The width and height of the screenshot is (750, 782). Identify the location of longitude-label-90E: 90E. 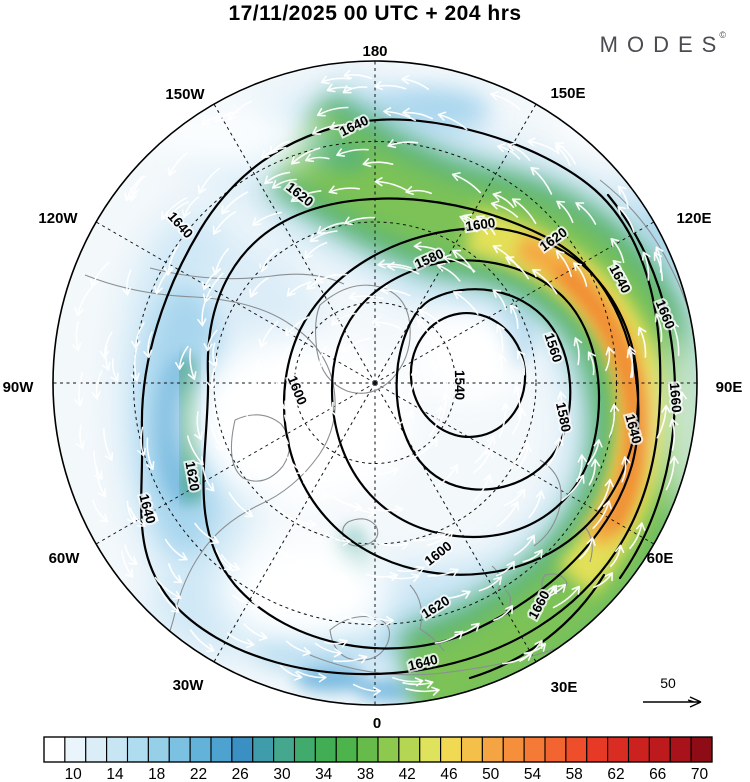
(729, 387).